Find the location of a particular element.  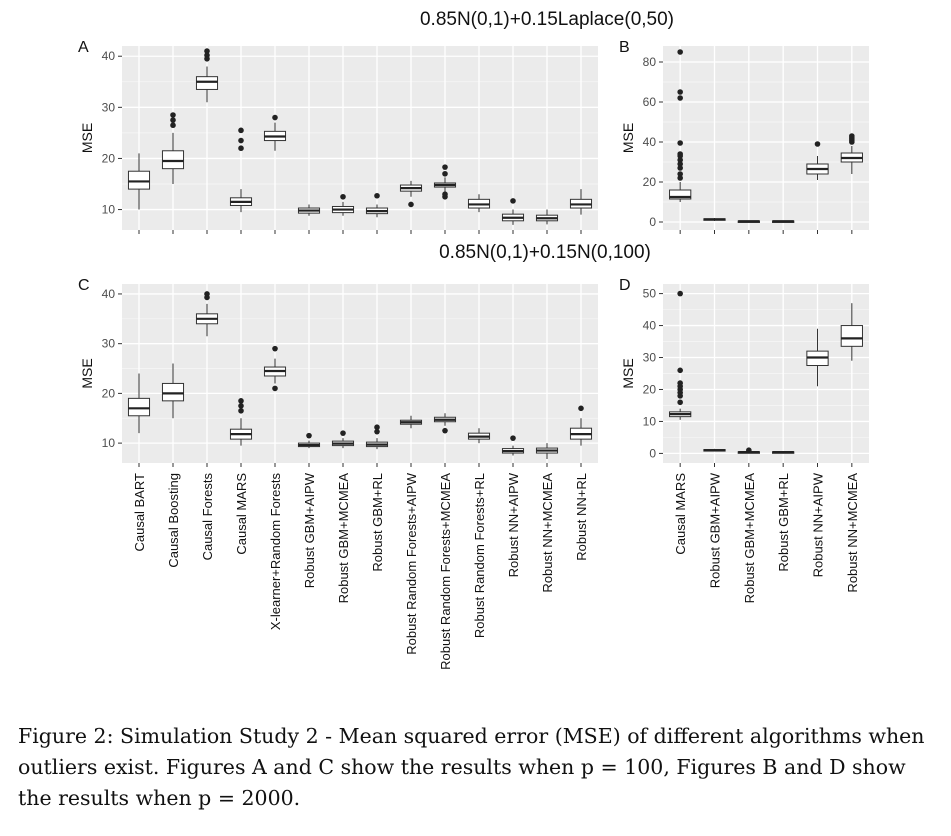

x-category-label: Robust GBM+AIPW is located at coordinates (715, 530).